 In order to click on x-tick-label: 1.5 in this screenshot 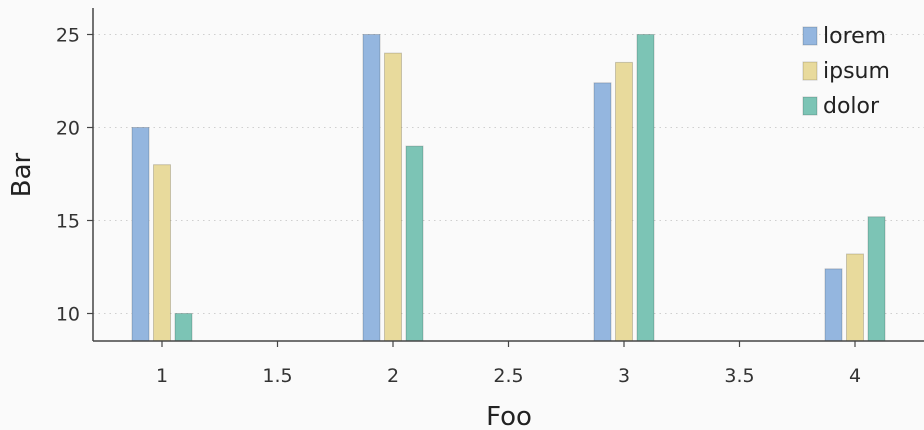, I will do `click(277, 376)`.